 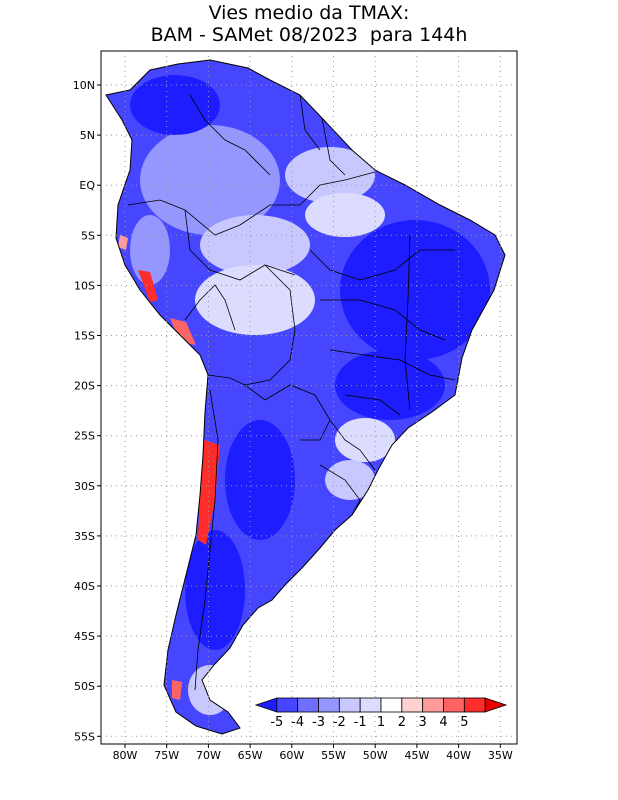 What do you see at coordinates (297, 722) in the screenshot?
I see `colorbar-label: -4` at bounding box center [297, 722].